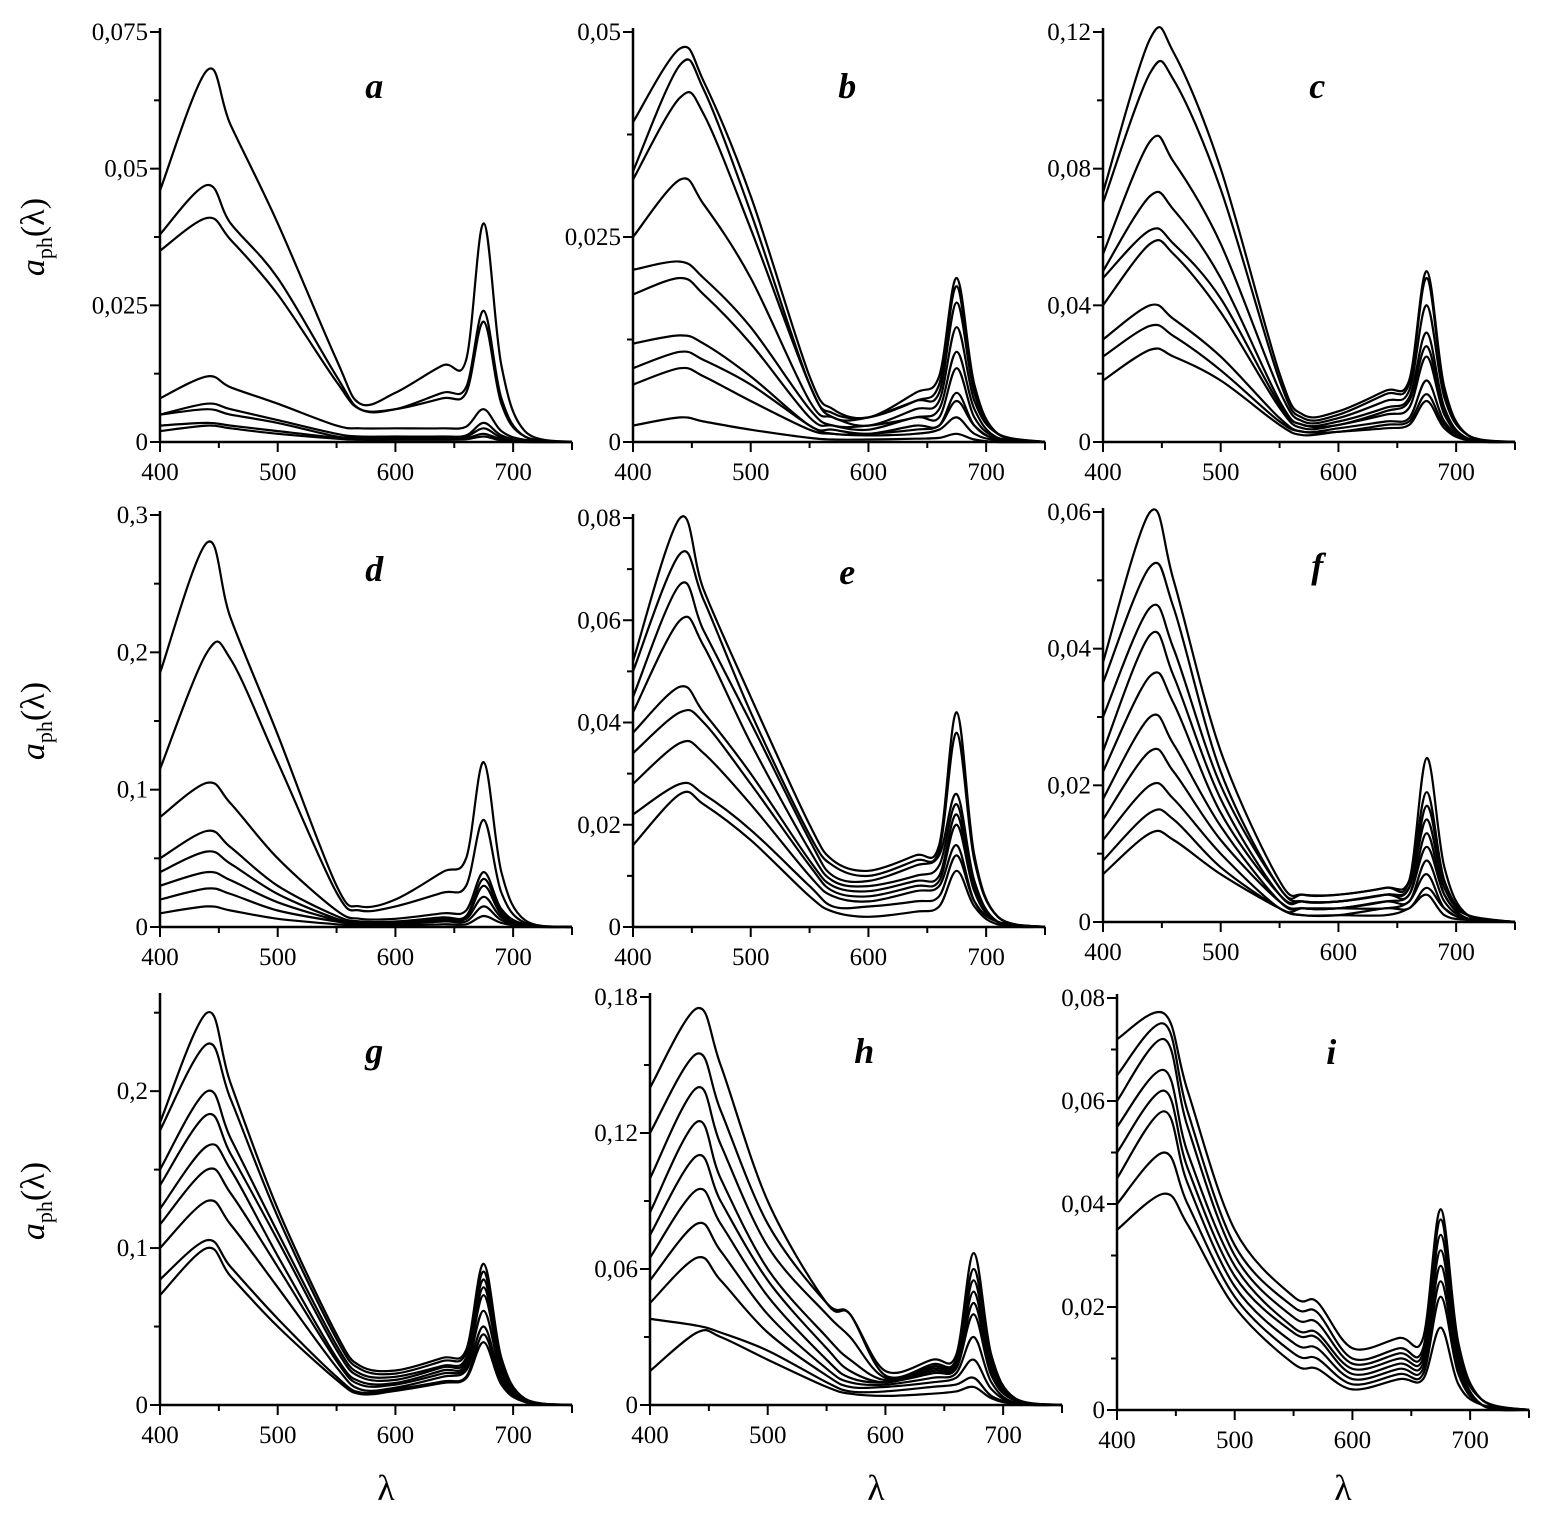  Describe the element at coordinates (847, 86) in the screenshot. I see `panel-letter: b` at that location.